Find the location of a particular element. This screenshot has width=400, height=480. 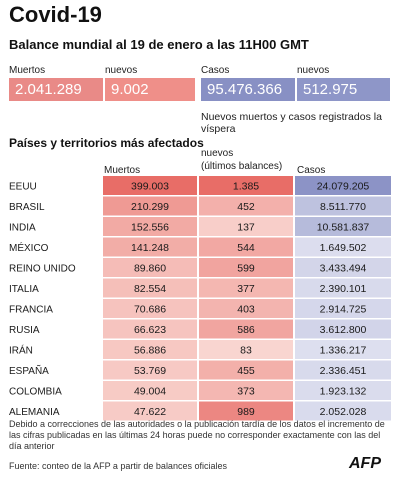

summary-new-cases-box: 512.975 is located at coordinates (343, 89).